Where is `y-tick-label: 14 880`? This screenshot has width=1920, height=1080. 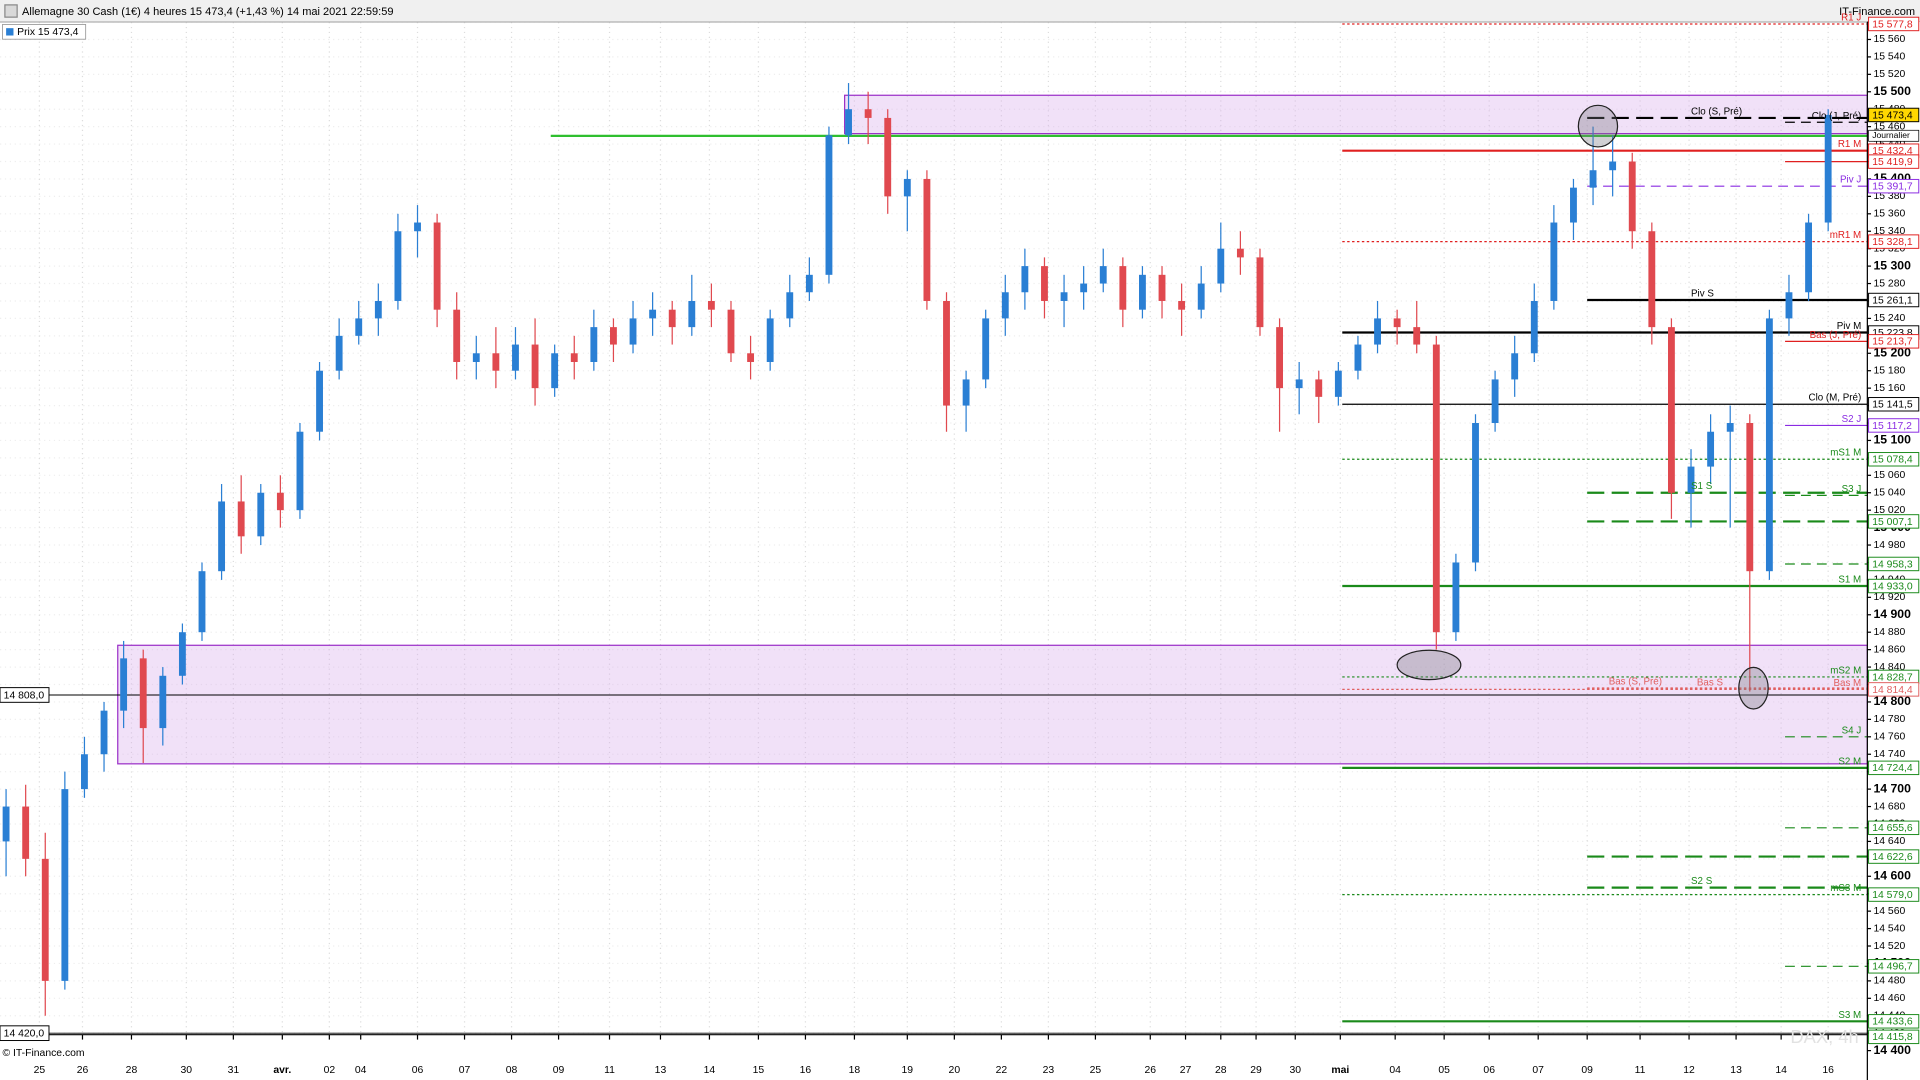
y-tick-label: 14 880 is located at coordinates (1889, 632).